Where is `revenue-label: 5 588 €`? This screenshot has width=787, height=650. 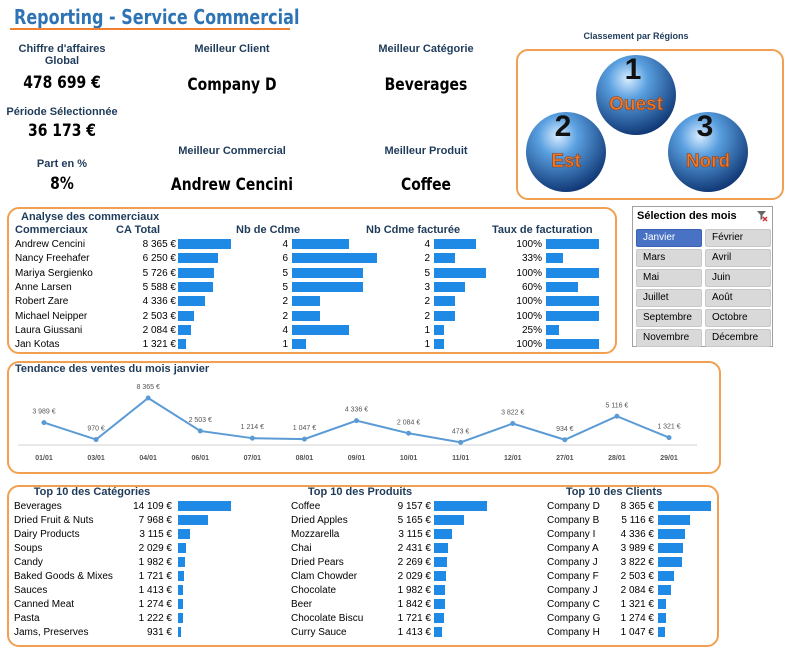
revenue-label: 5 588 € is located at coordinates (159, 287).